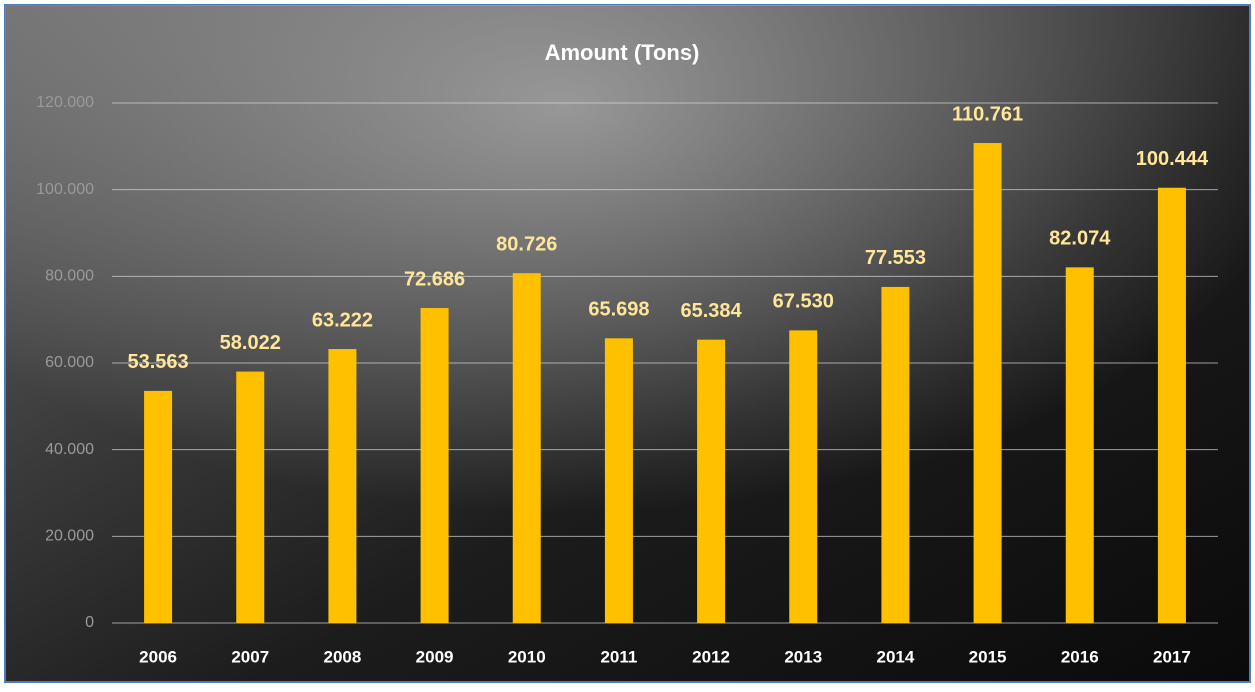 The image size is (1255, 692). Describe the element at coordinates (69, 536) in the screenshot. I see `y-tick-label: 20.000` at that location.